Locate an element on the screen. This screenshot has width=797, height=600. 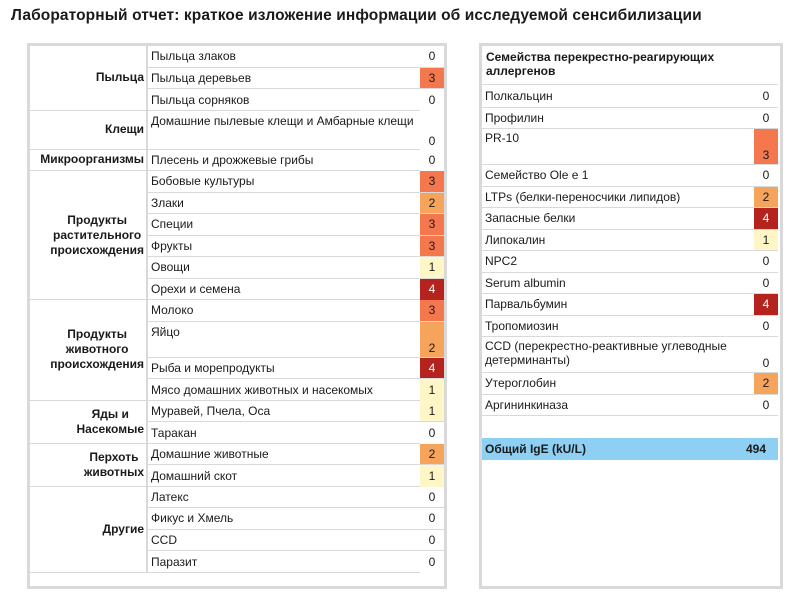
source-group-label-text: Пыльца is located at coordinates (120, 77).